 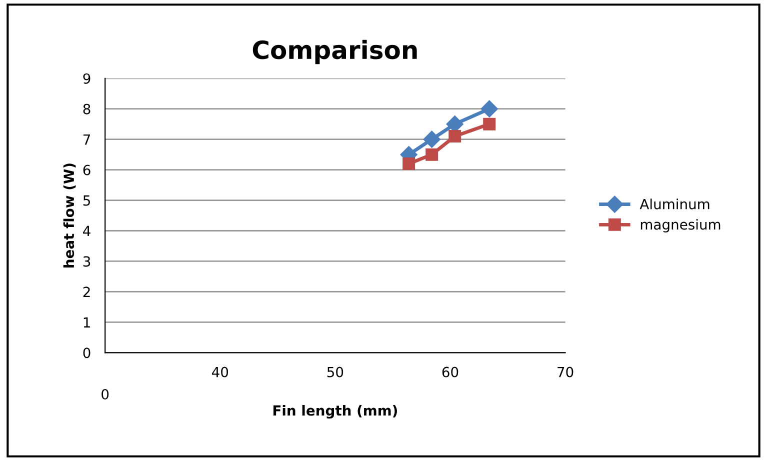 I want to click on y-tick-label: 1, so click(x=87, y=322).